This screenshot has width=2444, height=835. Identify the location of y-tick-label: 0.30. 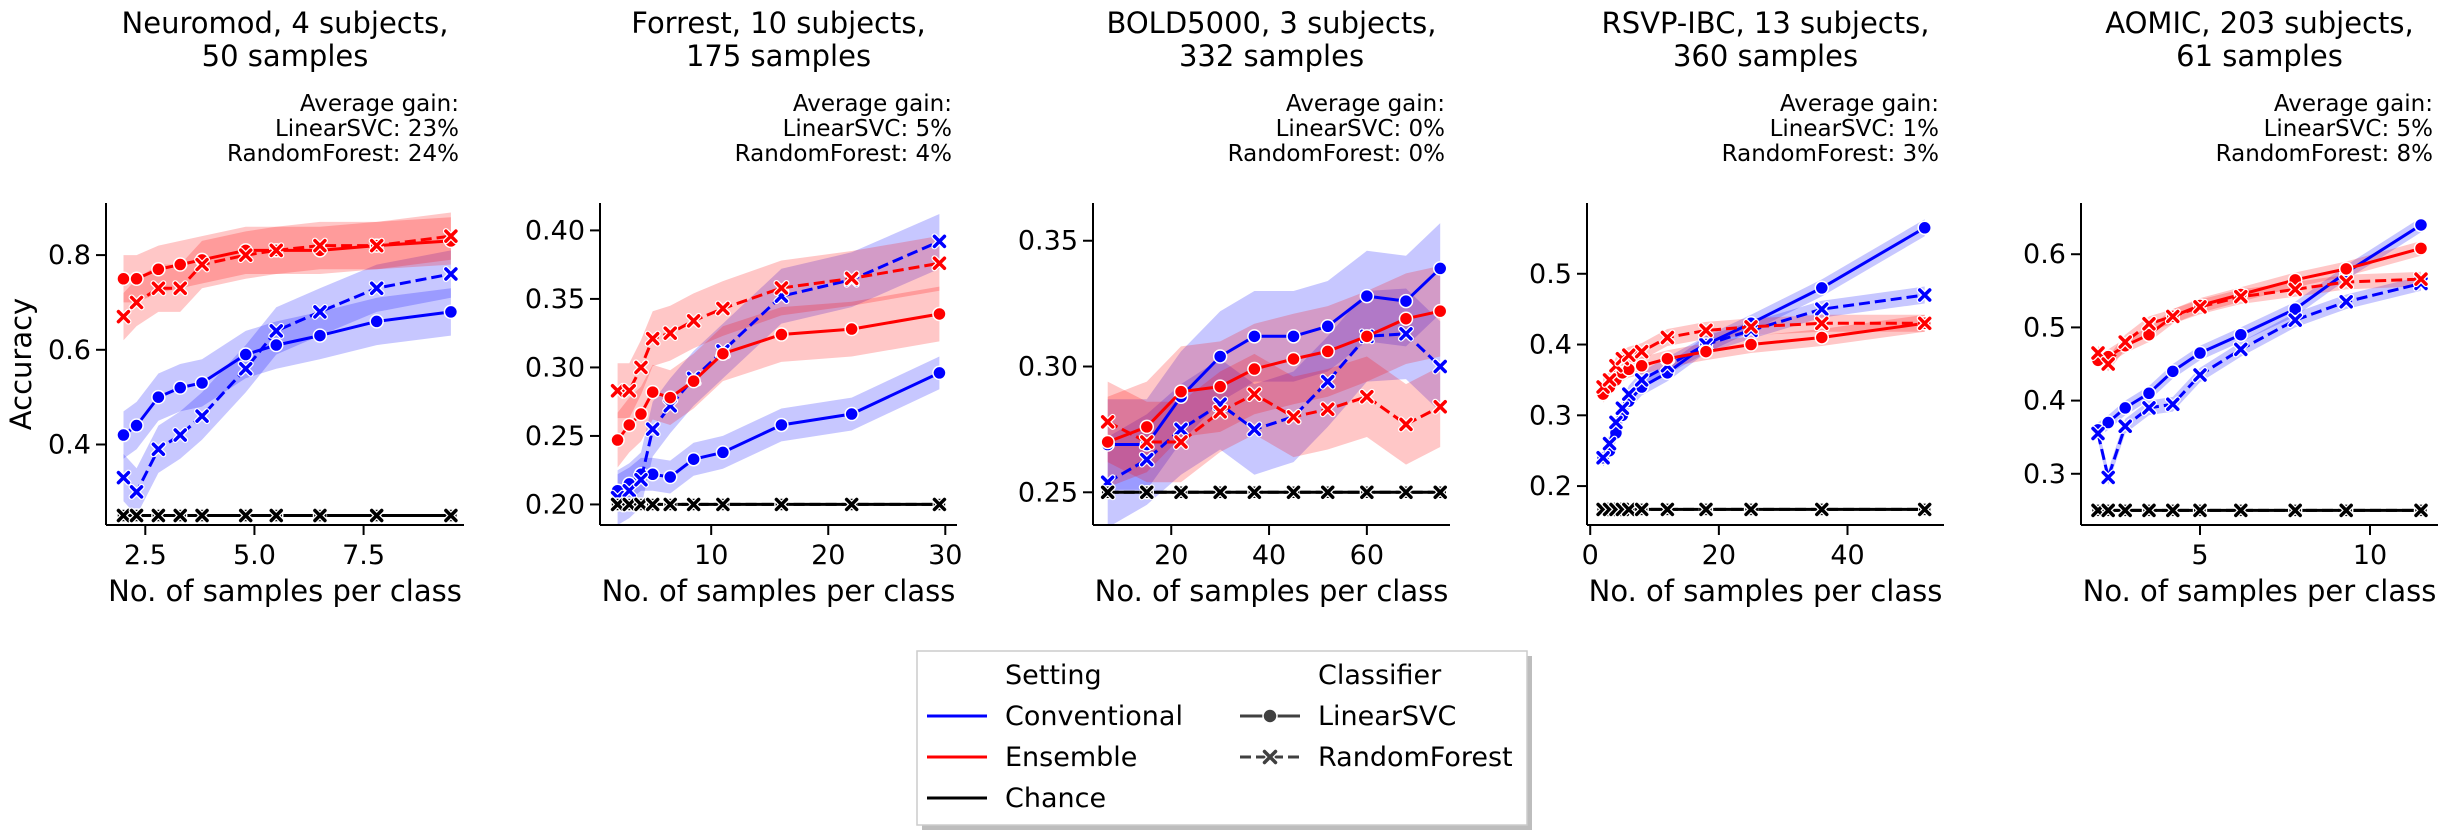
(1048, 367).